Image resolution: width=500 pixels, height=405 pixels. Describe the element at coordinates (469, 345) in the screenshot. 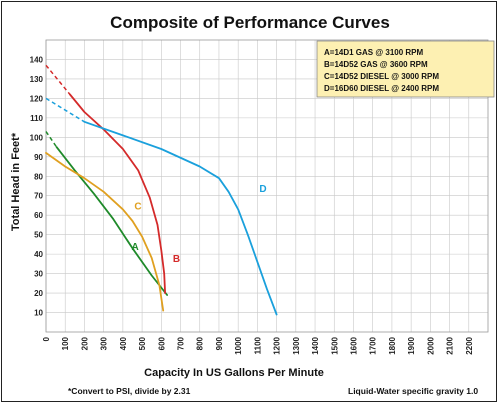

I see `x-tick-label: 2200` at that location.